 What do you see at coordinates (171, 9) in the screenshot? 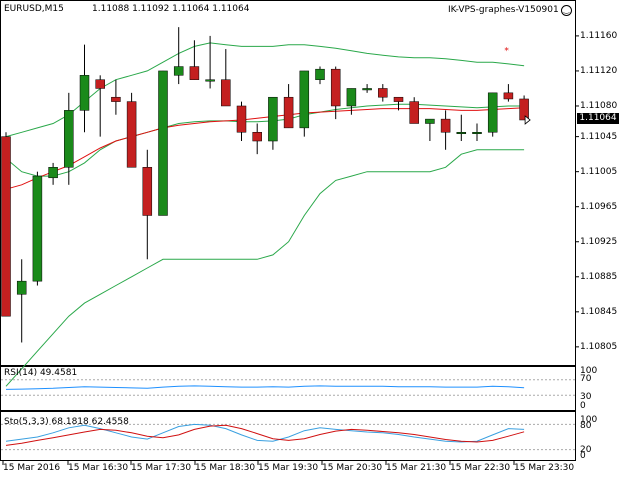
I see `ohlc-label: 1.11088 1.11092 1.11064 1.11064` at bounding box center [171, 9].